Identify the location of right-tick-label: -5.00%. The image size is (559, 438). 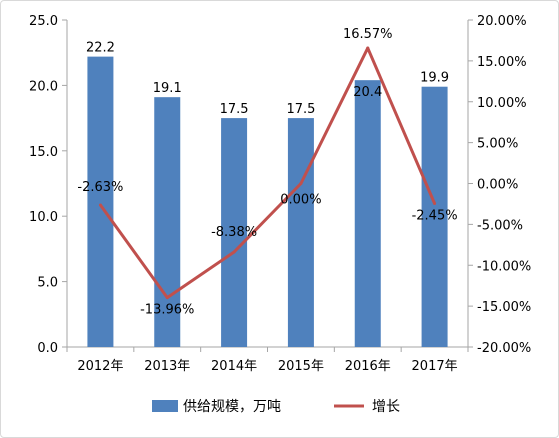
(500, 225).